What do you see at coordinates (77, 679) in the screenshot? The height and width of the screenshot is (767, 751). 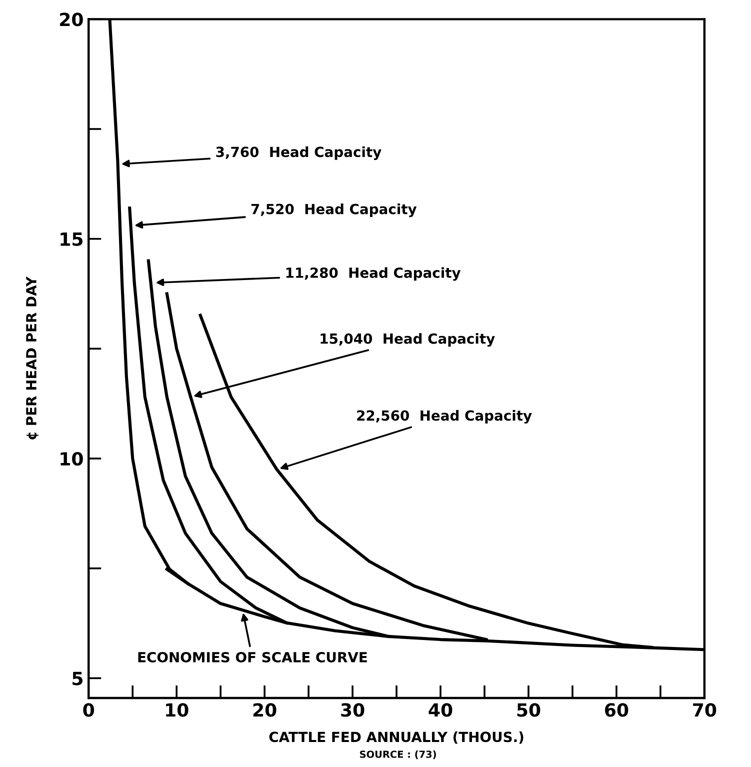 I see `y-tick-label: 5` at bounding box center [77, 679].